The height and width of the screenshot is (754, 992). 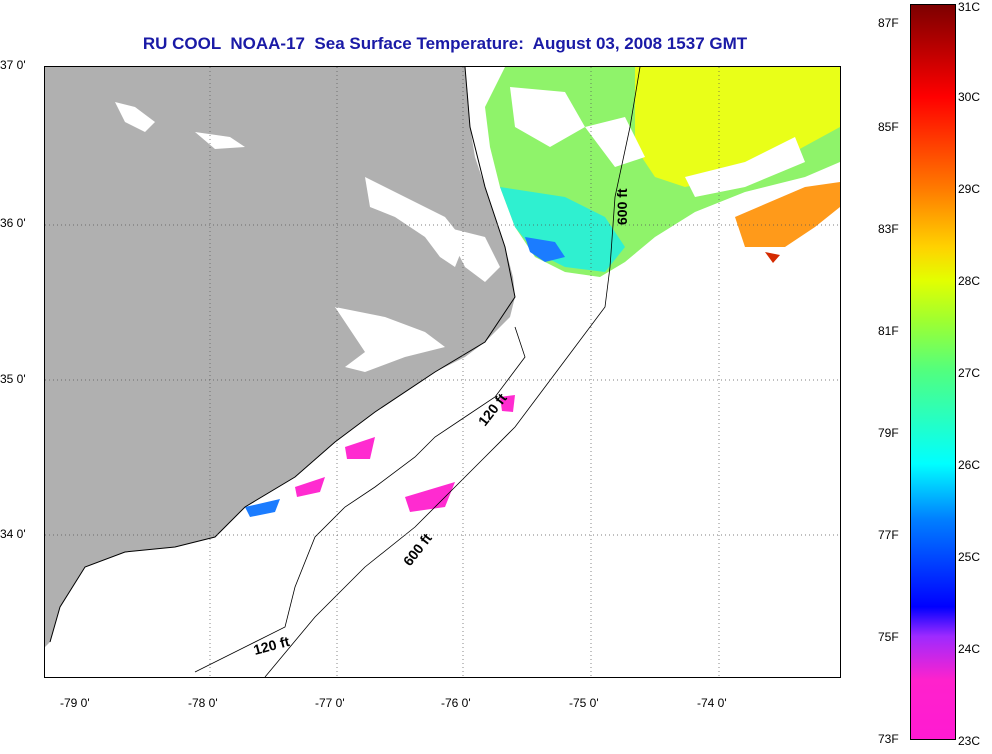 I want to click on latitude-label-35: 35 0', so click(x=13, y=379).